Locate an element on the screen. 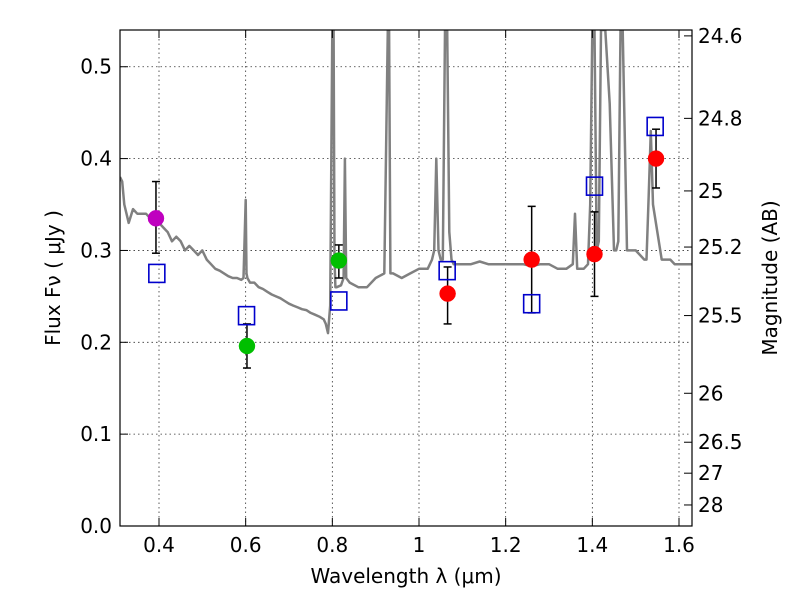 Image resolution: width=800 pixels, height=600 pixels. x-axis-label: Wavelength λ (μm) is located at coordinates (405, 576).